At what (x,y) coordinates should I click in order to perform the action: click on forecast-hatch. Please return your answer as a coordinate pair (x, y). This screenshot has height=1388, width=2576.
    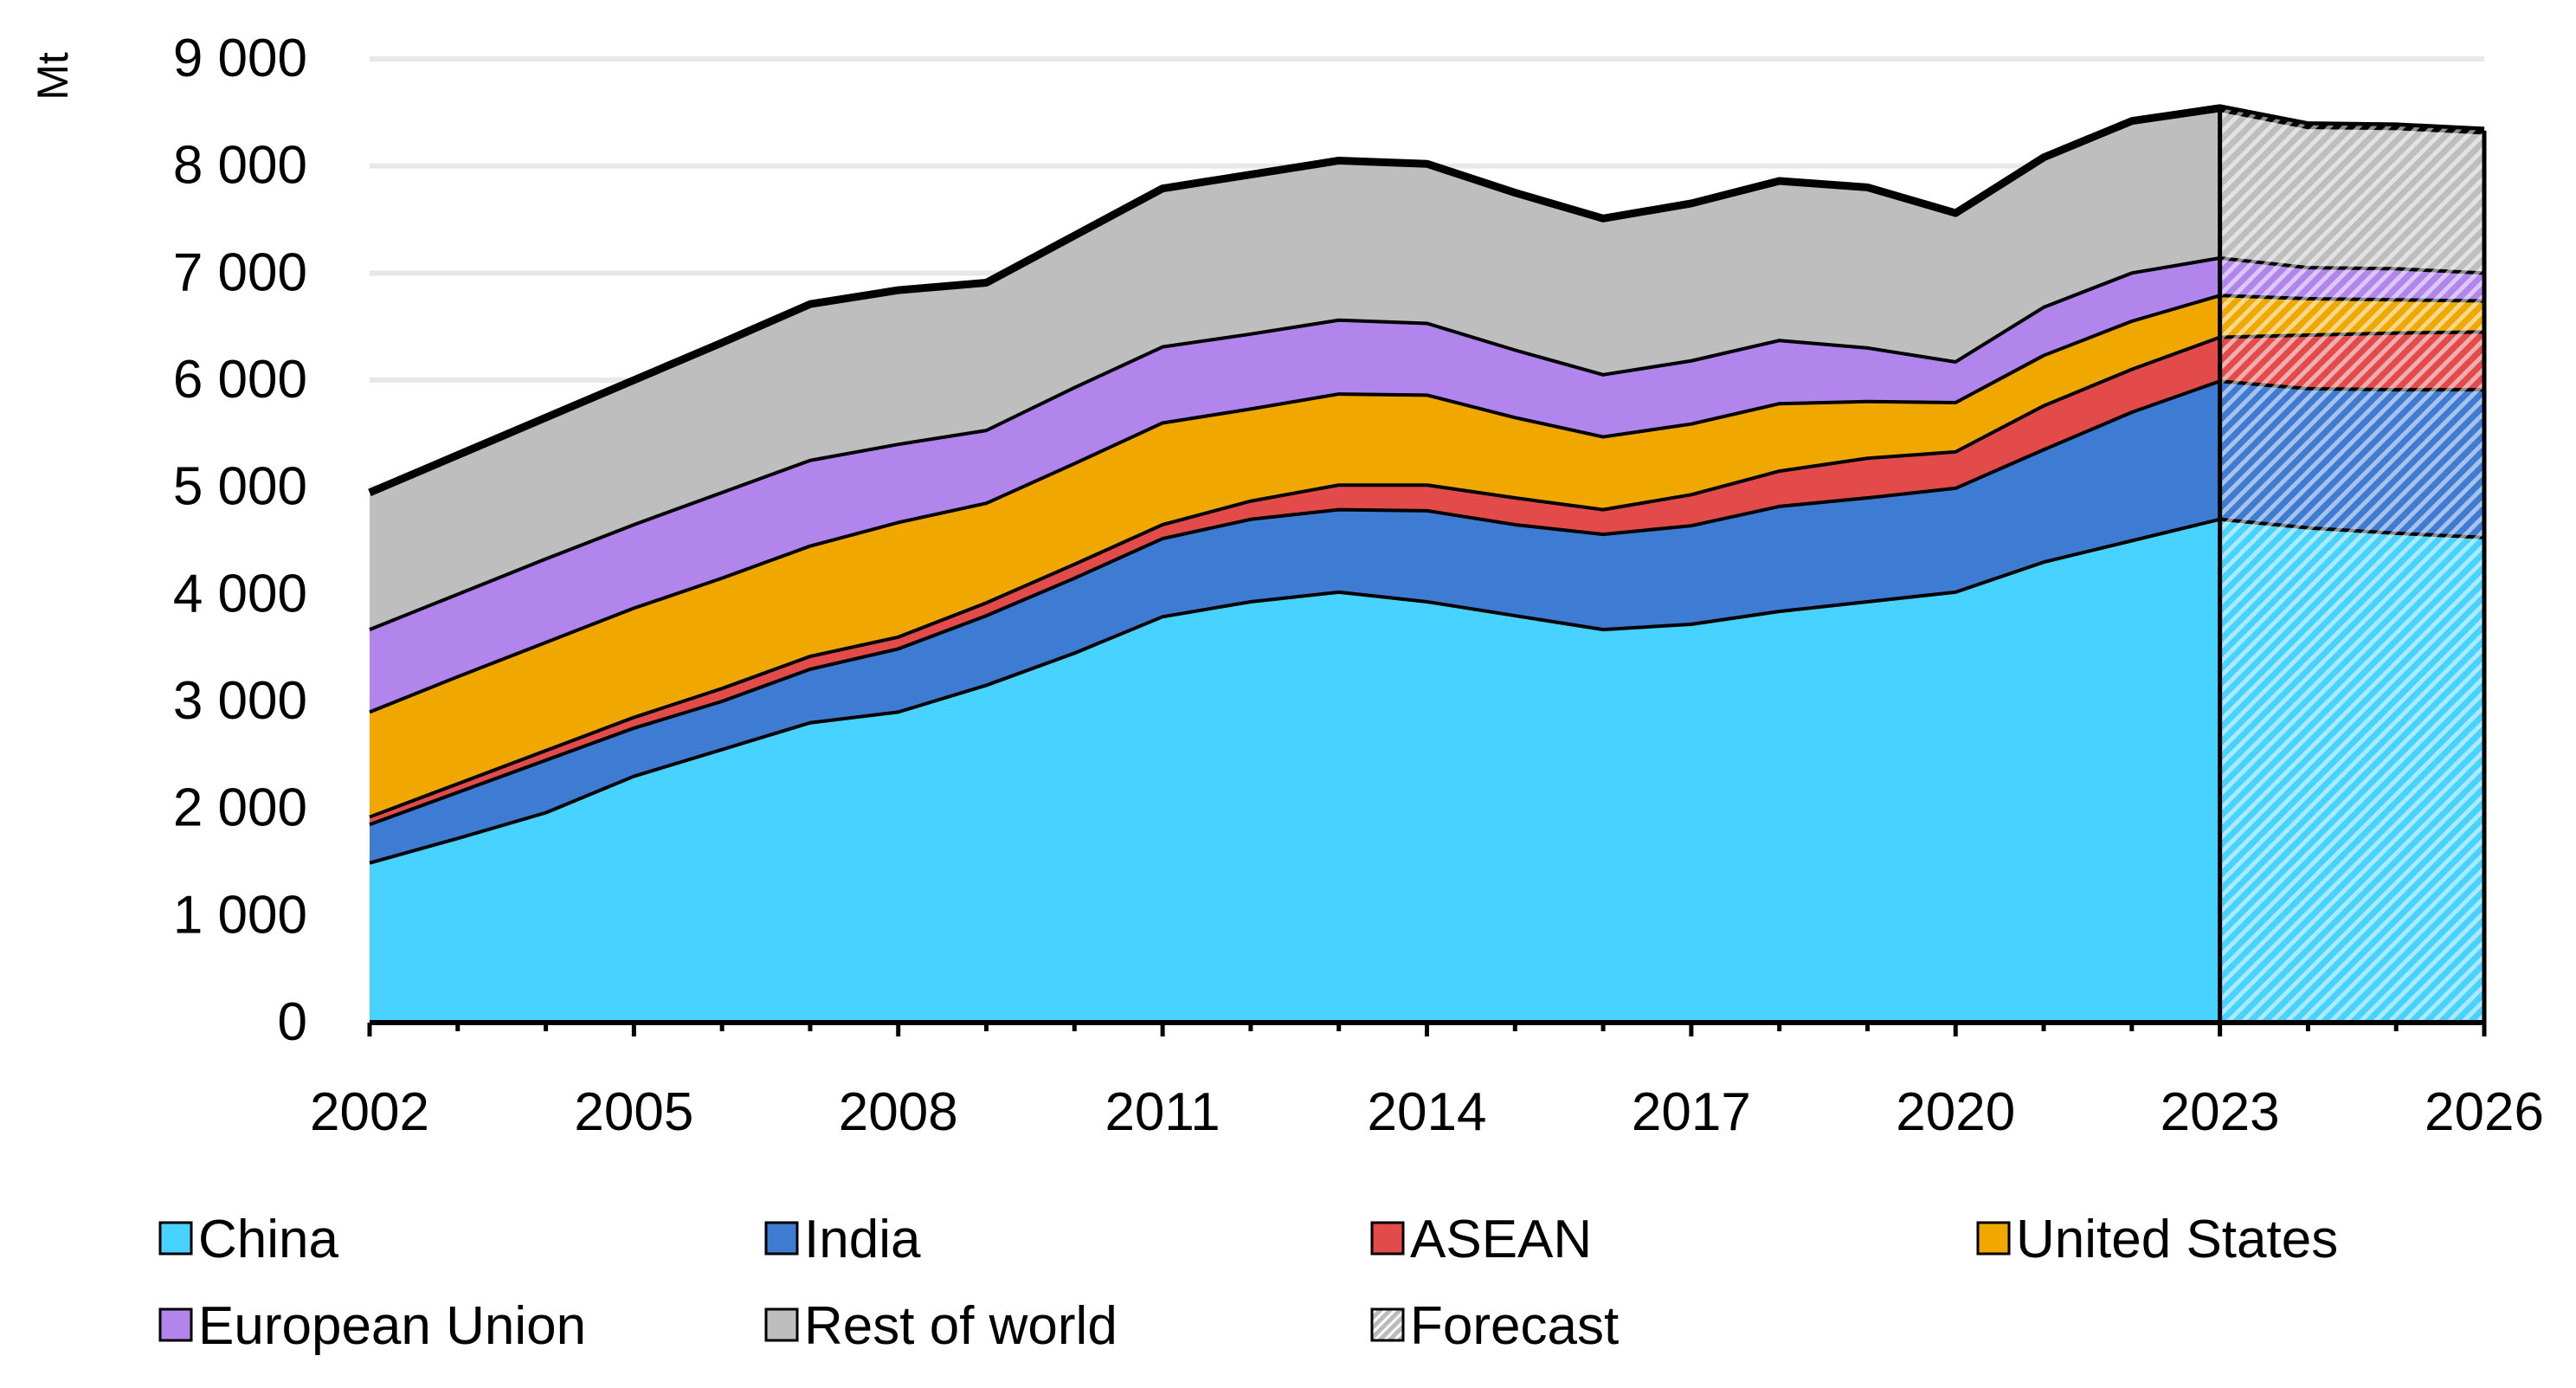
    Looking at the image, I should click on (2351, 565).